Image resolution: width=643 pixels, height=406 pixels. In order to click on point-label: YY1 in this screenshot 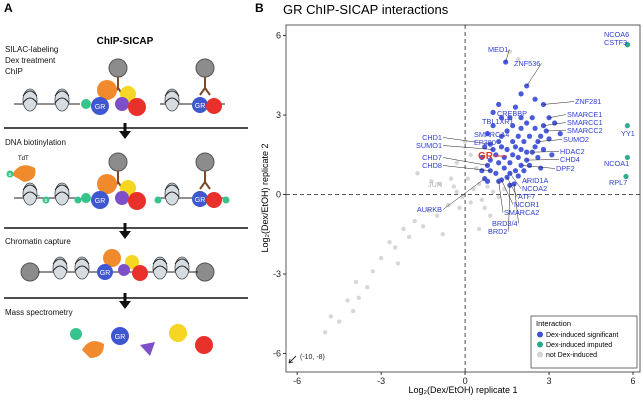, I will do `click(628, 133)`.